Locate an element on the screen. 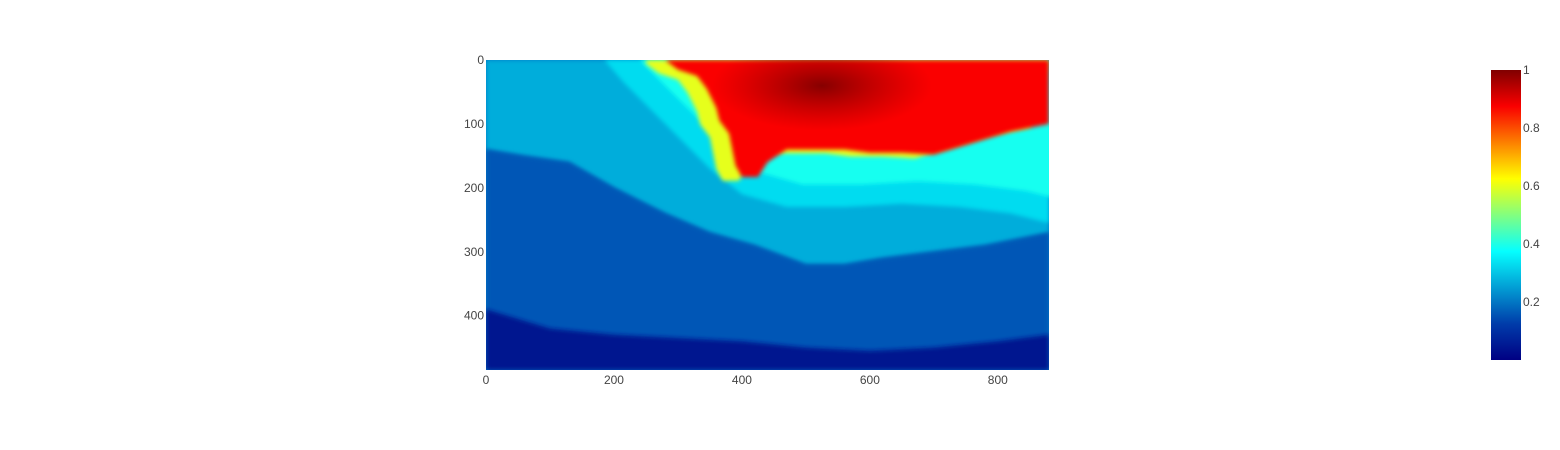  x-tick-label: 600 is located at coordinates (870, 380).